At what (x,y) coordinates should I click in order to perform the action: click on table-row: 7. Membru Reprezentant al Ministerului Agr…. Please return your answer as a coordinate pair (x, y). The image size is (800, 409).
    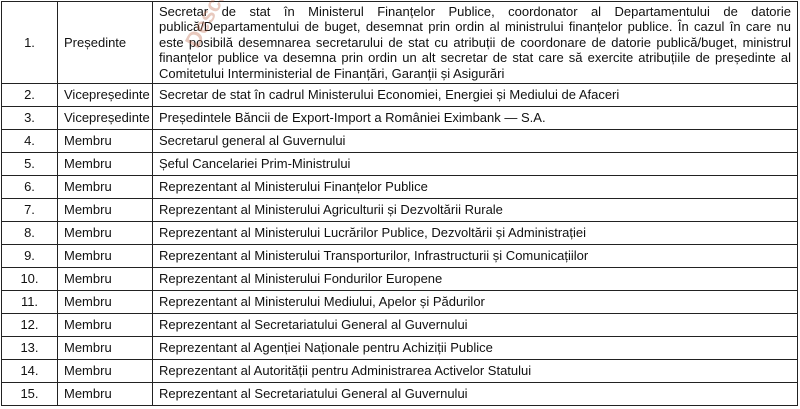
    Looking at the image, I should click on (399, 210).